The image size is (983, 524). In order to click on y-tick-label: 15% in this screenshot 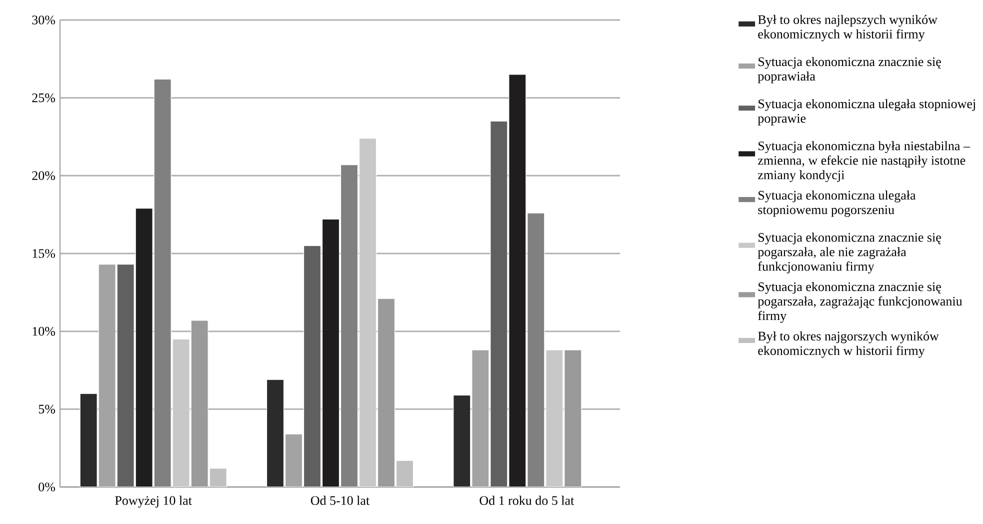, I will do `click(44, 253)`.